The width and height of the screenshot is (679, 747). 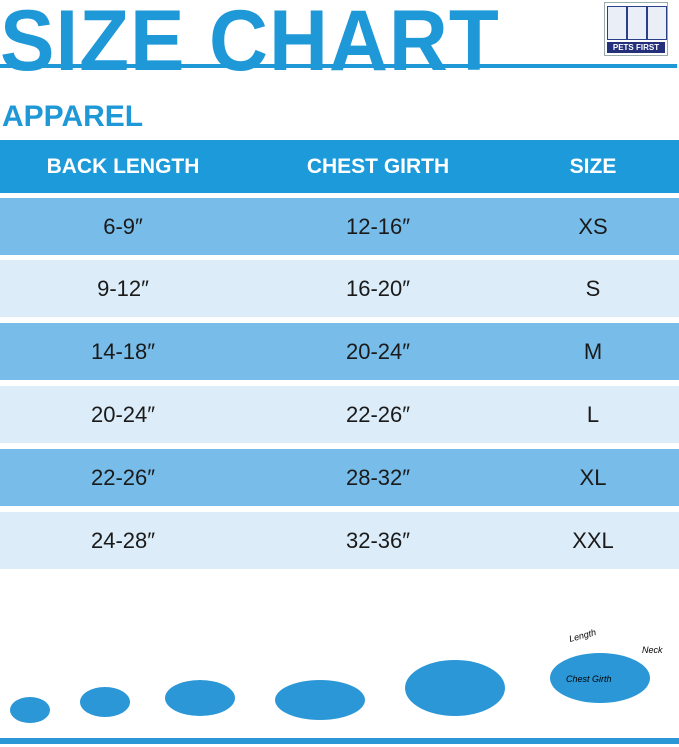 What do you see at coordinates (378, 166) in the screenshot?
I see `column-header: CHEST GIRTH` at bounding box center [378, 166].